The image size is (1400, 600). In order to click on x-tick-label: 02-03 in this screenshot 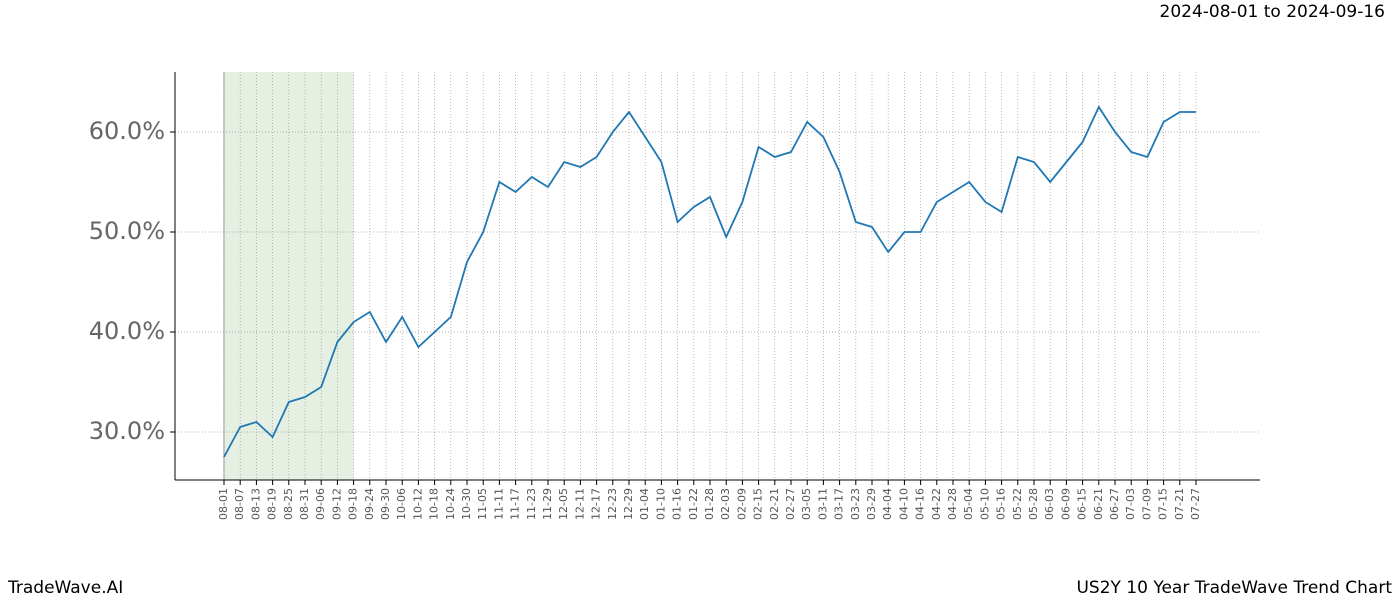, I will do `click(725, 504)`.